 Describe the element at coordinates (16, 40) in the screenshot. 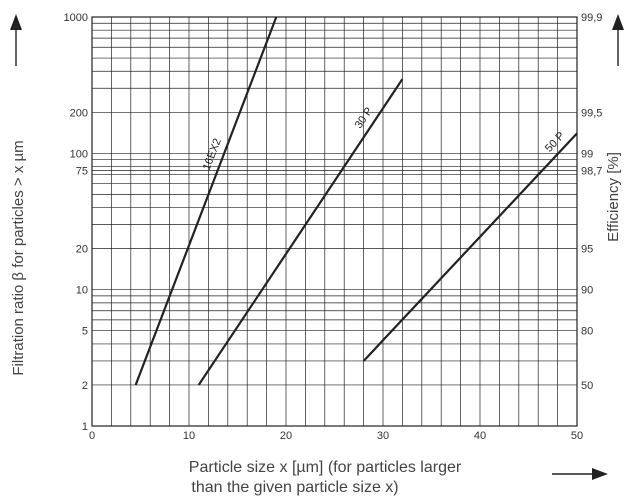

I see `y-axis-arrow-icon` at that location.